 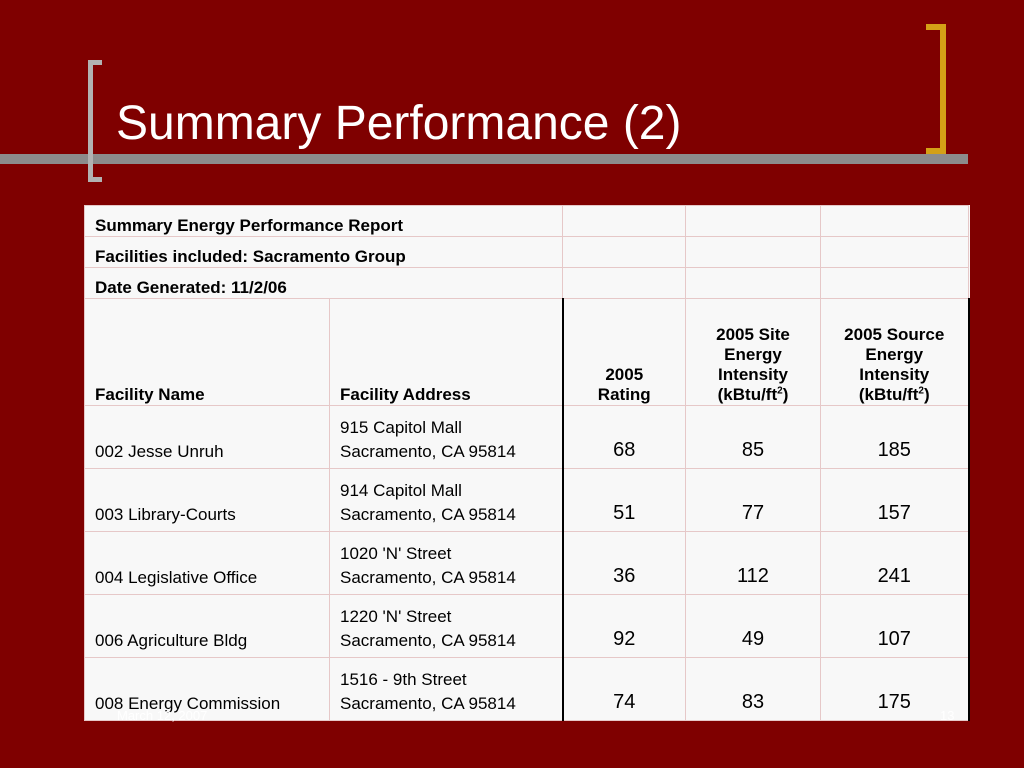 What do you see at coordinates (895, 626) in the screenshot?
I see `source-intensity-value: 107` at bounding box center [895, 626].